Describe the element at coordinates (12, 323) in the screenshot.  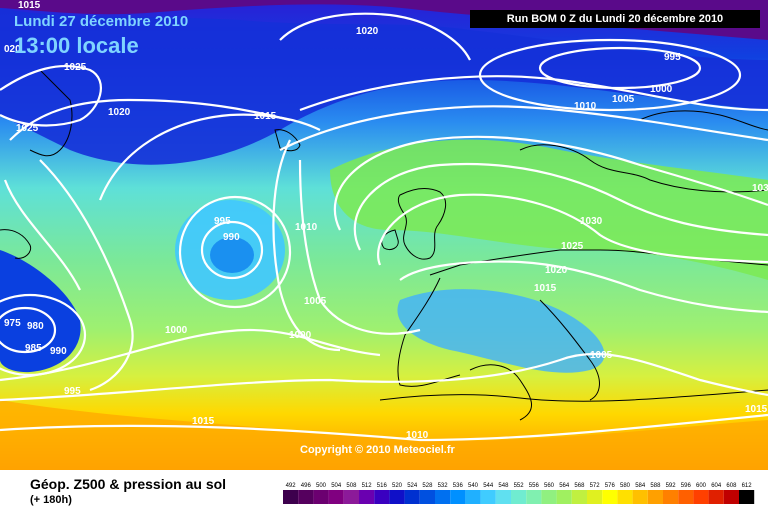
I see `isobar-label: 975` at that location.